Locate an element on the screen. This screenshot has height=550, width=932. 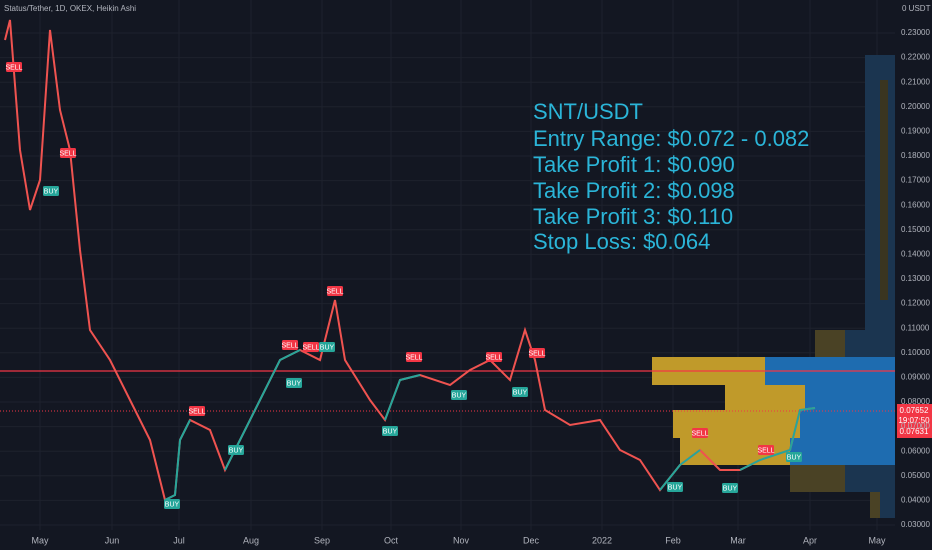
price-tick-label: 0.23000 is located at coordinates (915, 32).